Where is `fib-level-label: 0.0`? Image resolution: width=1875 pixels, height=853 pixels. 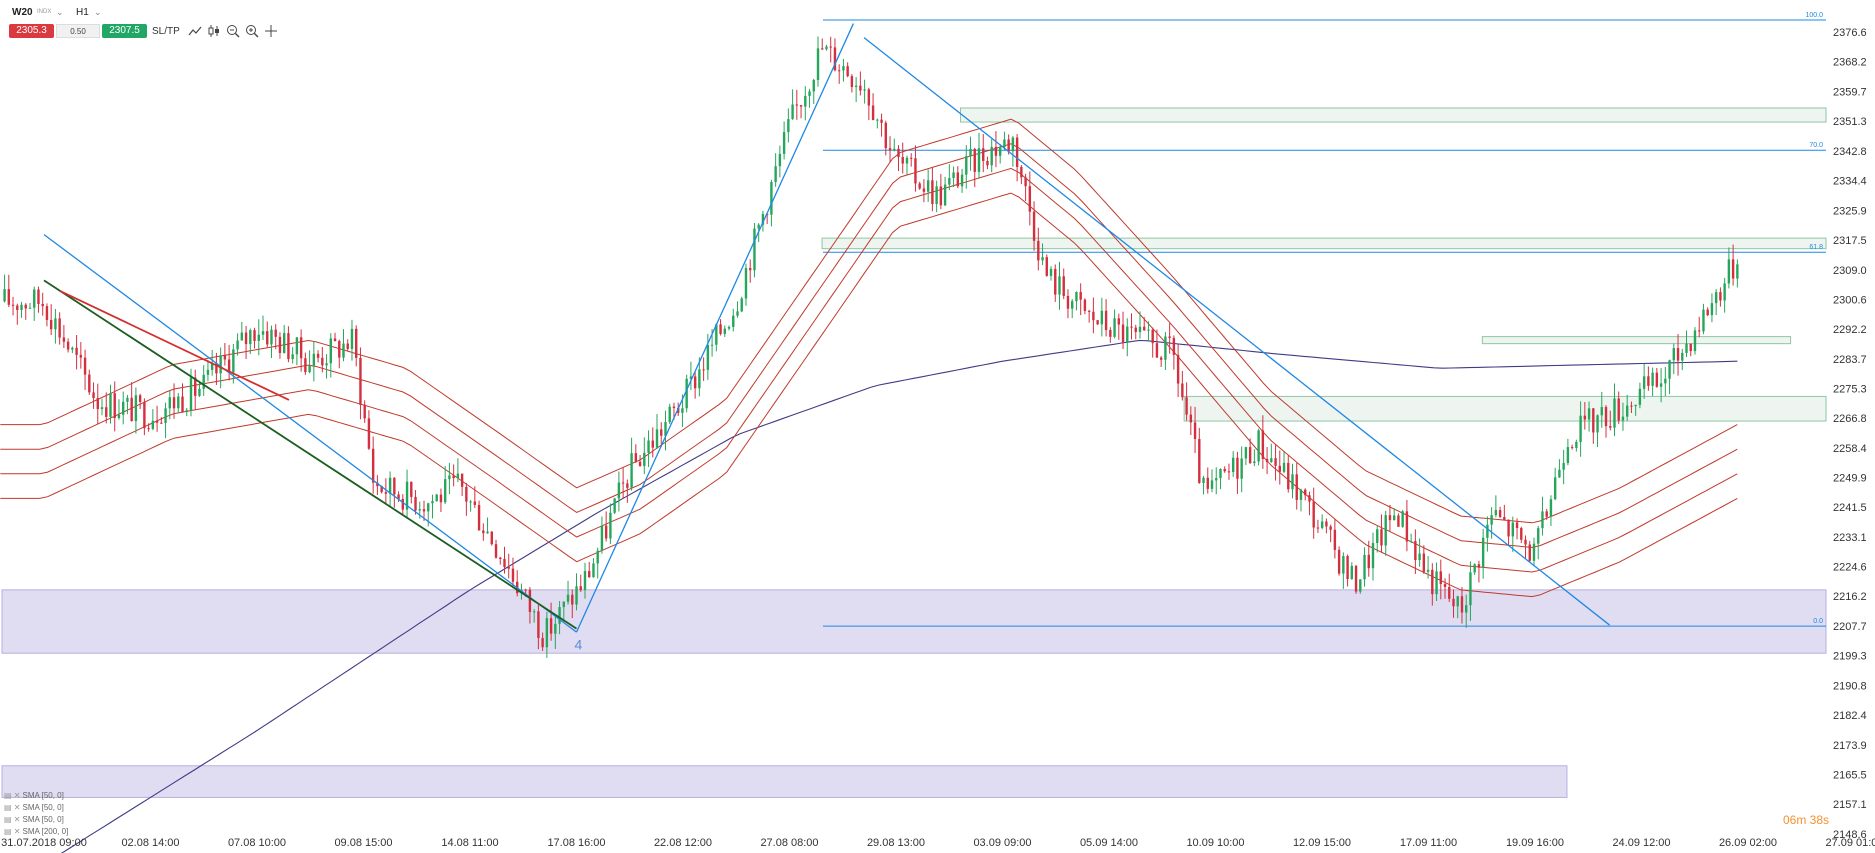 fib-level-label: 0.0 is located at coordinates (1818, 621).